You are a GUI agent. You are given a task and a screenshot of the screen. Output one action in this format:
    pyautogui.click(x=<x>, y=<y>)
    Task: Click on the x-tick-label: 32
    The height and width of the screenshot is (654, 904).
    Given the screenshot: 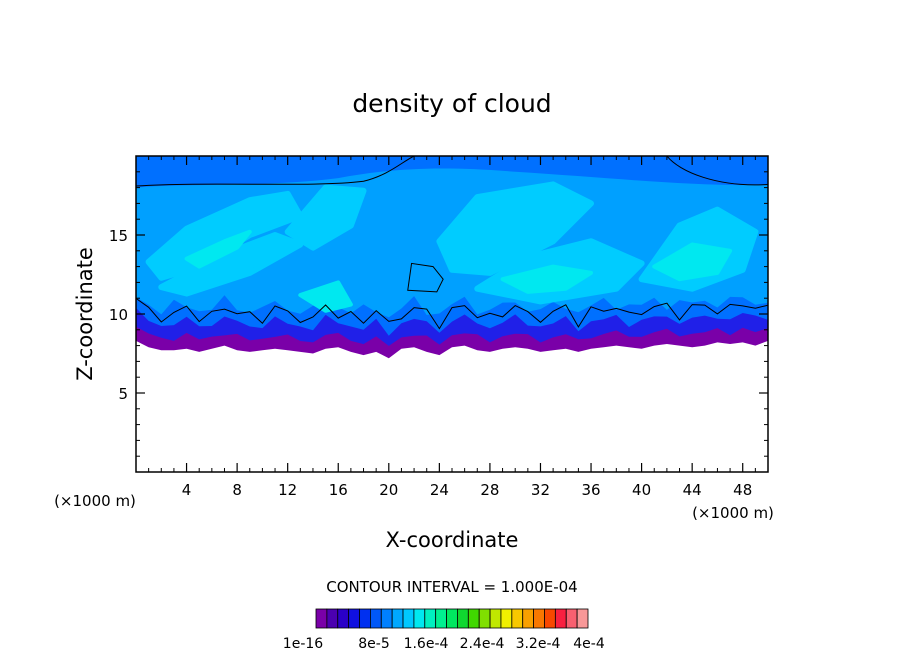 What is the action you would take?
    pyautogui.click(x=540, y=490)
    